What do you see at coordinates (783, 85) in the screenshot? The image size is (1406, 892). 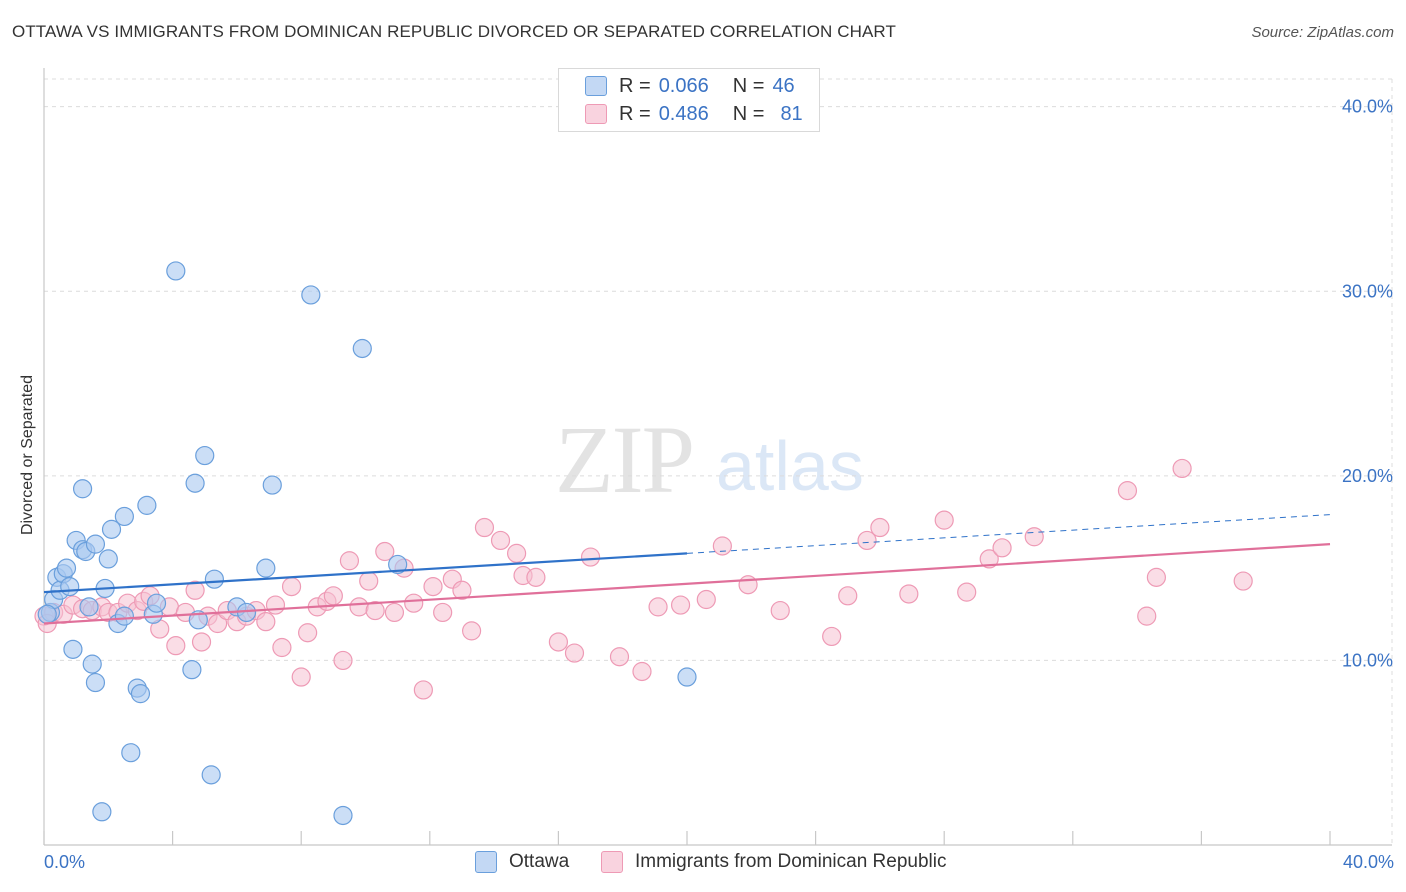 I see `legend-n-value: 46` at bounding box center [783, 85].